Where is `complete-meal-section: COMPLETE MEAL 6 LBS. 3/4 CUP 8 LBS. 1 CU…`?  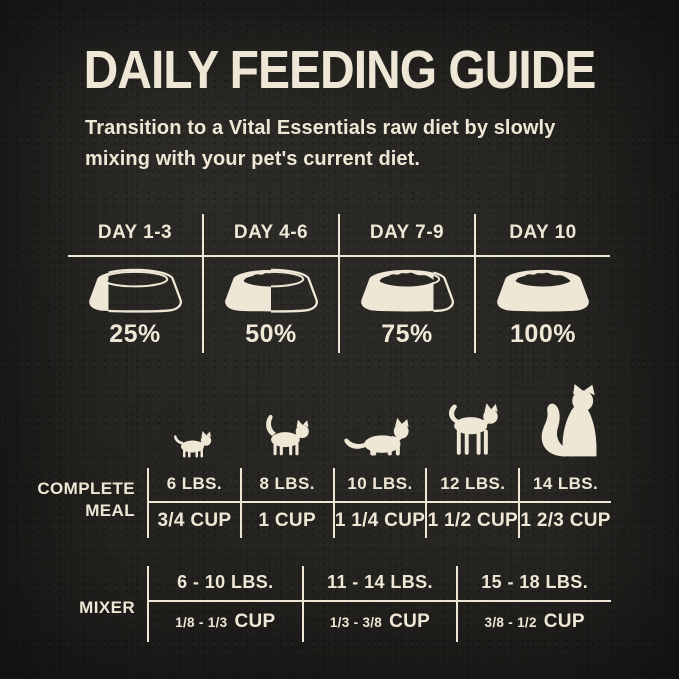
complete-meal-section: COMPLETE MEAL 6 LBS. 3/4 CUP 8 LBS. 1 CU… is located at coordinates (339, 504).